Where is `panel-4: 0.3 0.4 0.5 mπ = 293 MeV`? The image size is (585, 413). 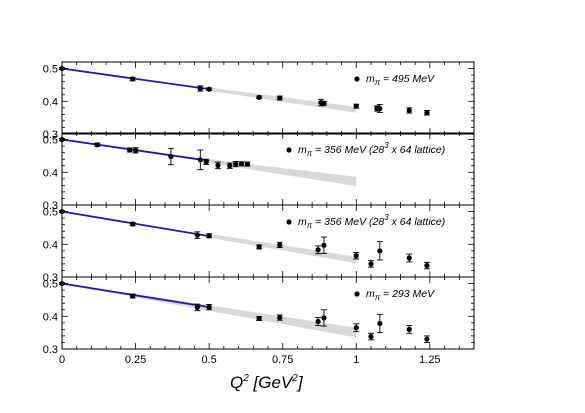 panel-4: 0.3 0.4 0.5 mπ = 293 MeV is located at coordinates (259, 316).